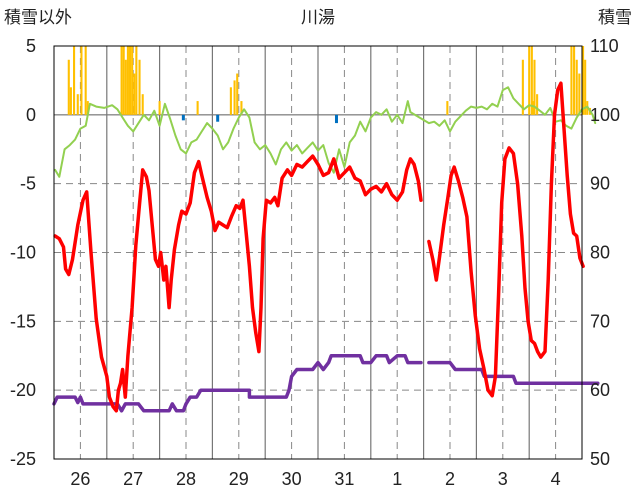  I want to click on chart-title: 川湯, so click(318, 18).